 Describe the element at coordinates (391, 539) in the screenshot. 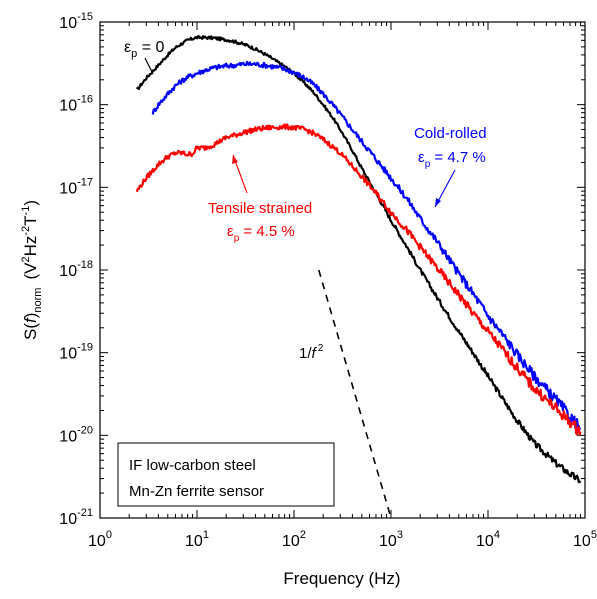

I see `x-tick-label: 10³` at that location.